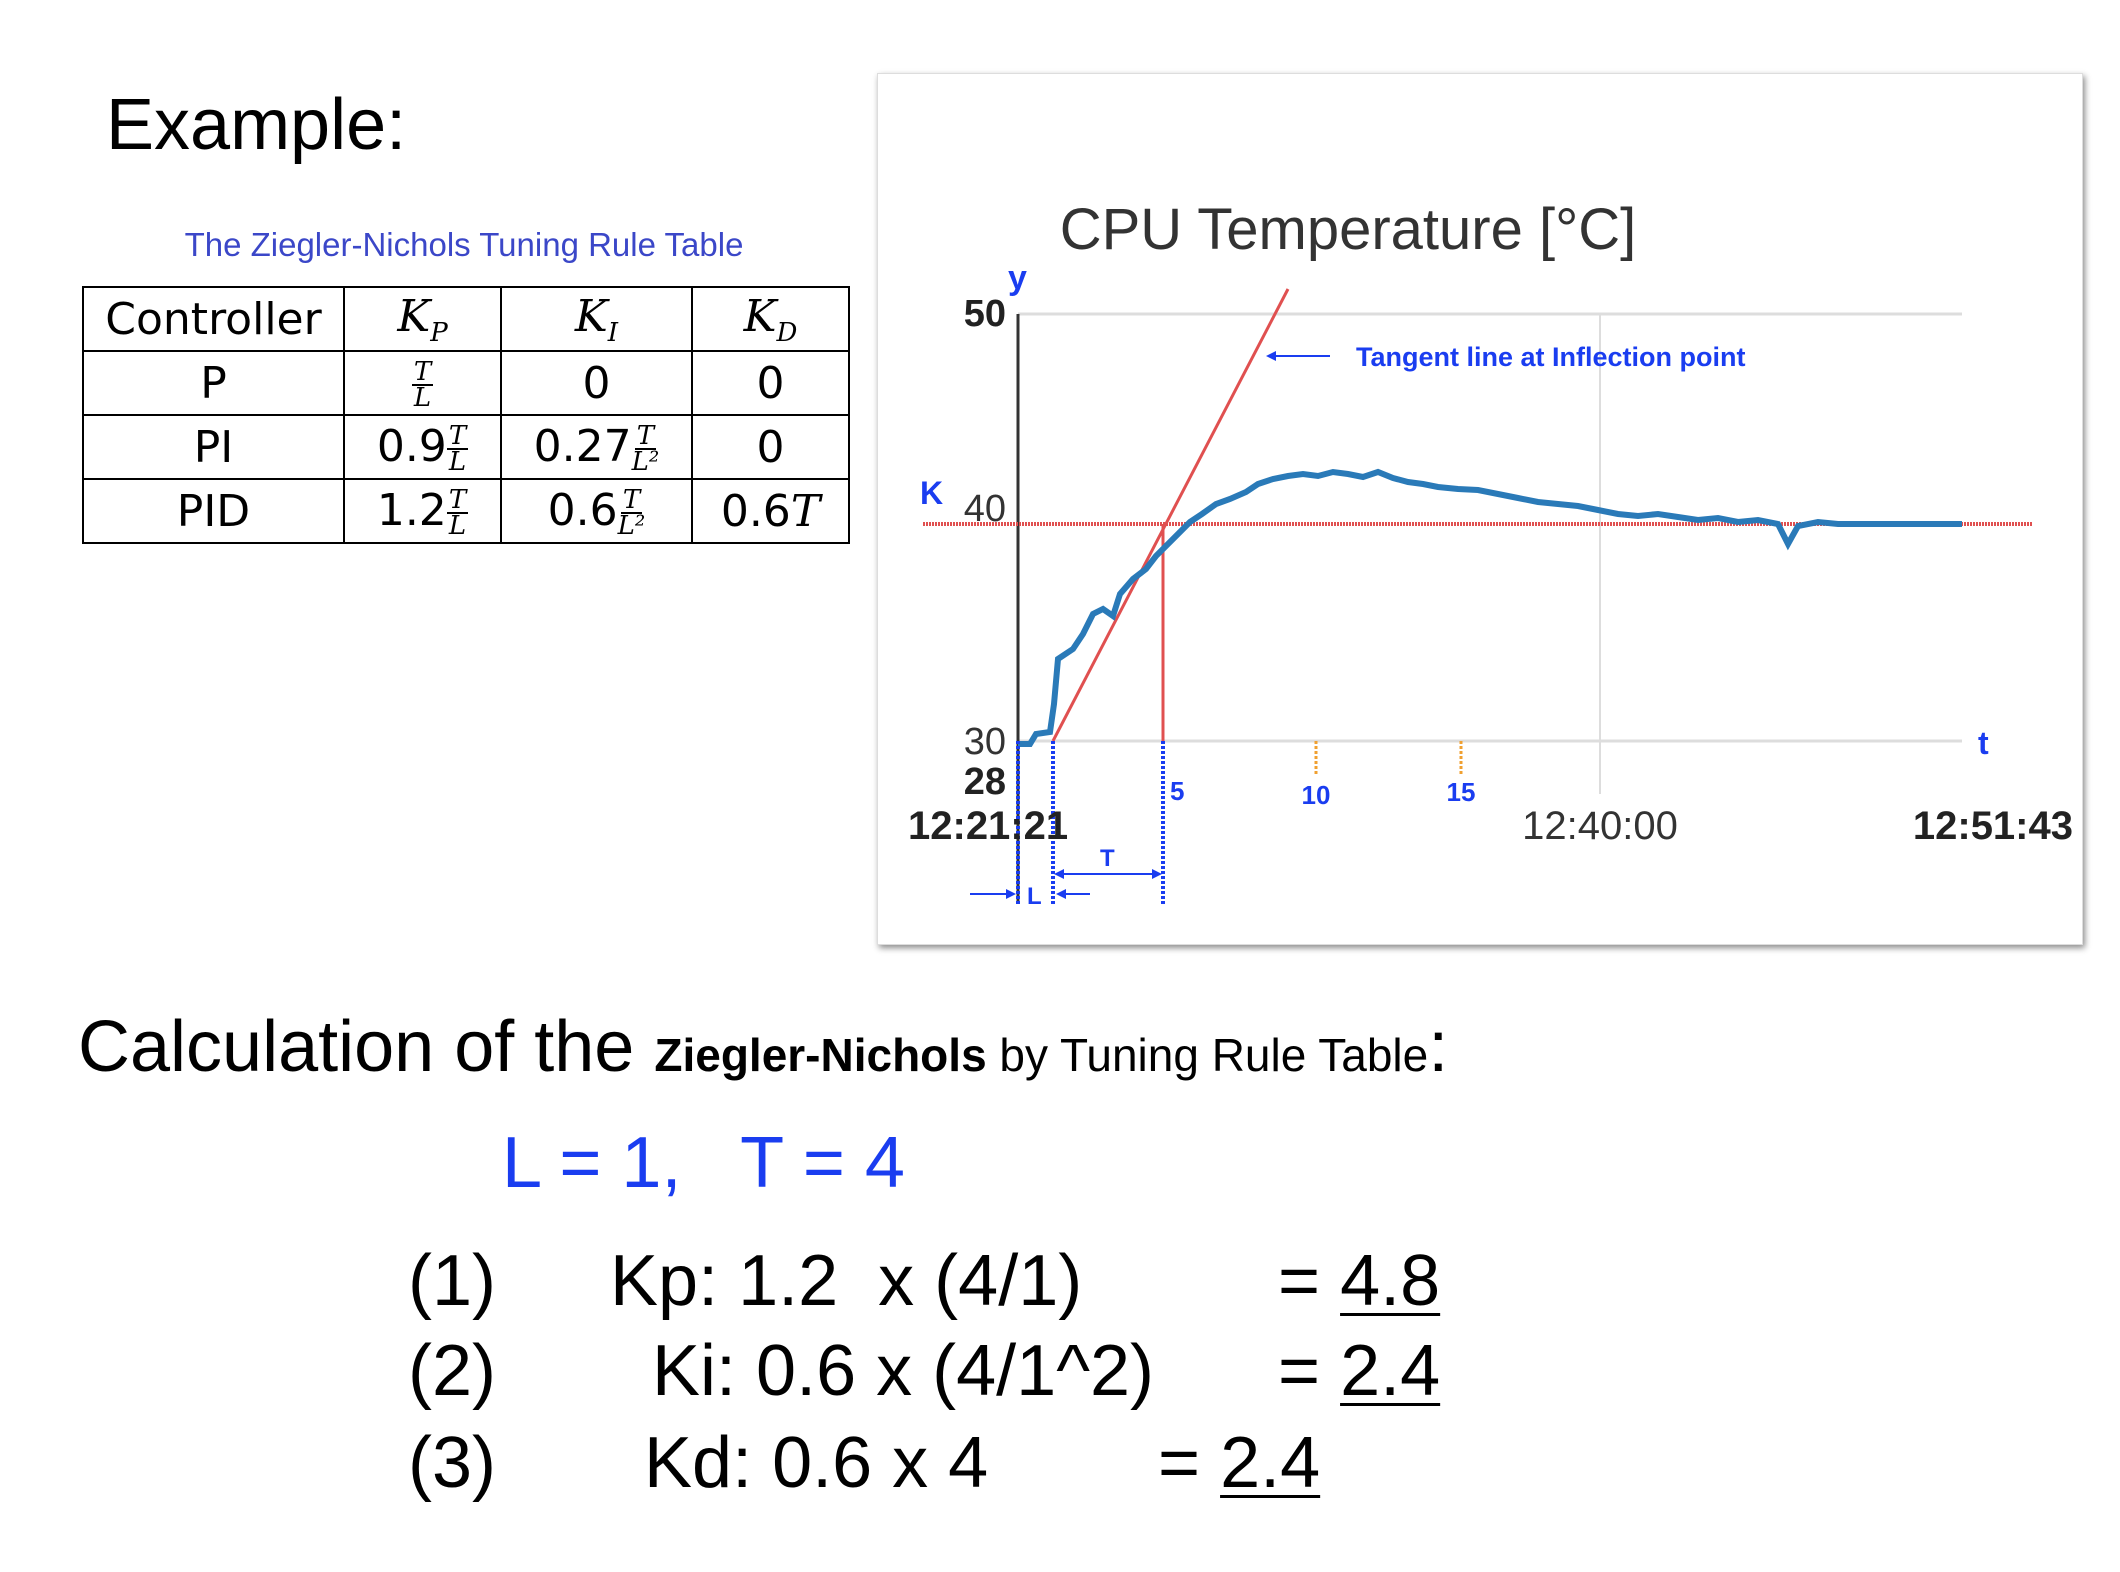  I want to click on calc-prefix: Calculation of the, so click(366, 1047).